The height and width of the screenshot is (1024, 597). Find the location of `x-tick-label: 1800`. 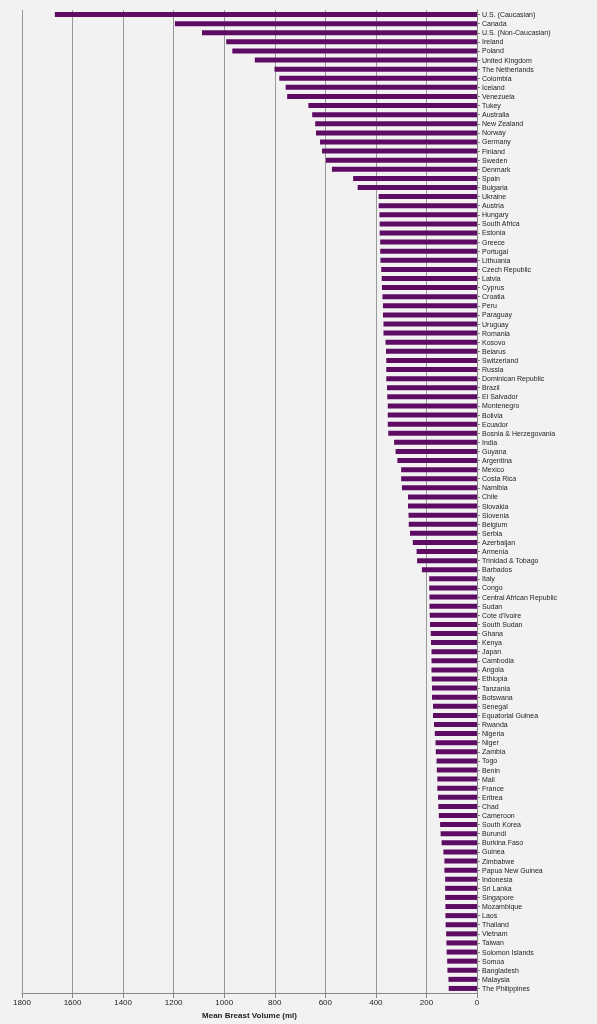

x-tick-label: 1800 is located at coordinates (22, 1002).